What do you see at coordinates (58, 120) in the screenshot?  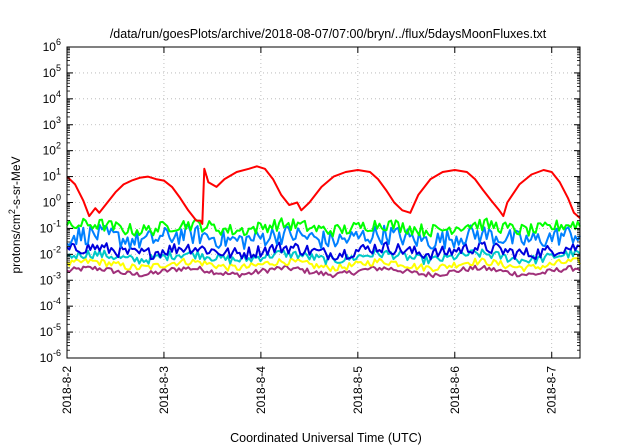 I see `y-tick-exp: 3` at bounding box center [58, 120].